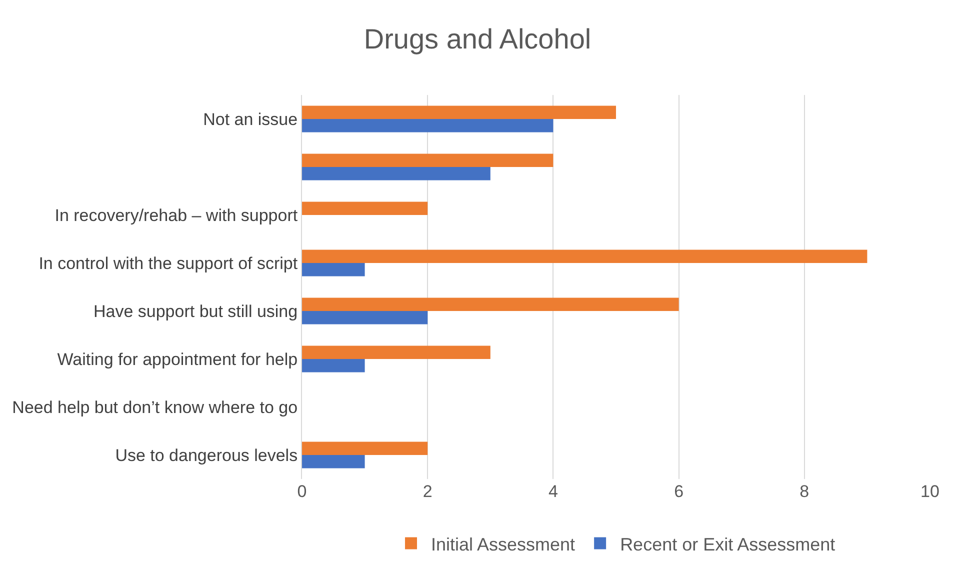 Image resolution: width=955 pixels, height=574 pixels. What do you see at coordinates (155, 407) in the screenshot?
I see `y-tick-label: Need help but don’t know where to go` at bounding box center [155, 407].